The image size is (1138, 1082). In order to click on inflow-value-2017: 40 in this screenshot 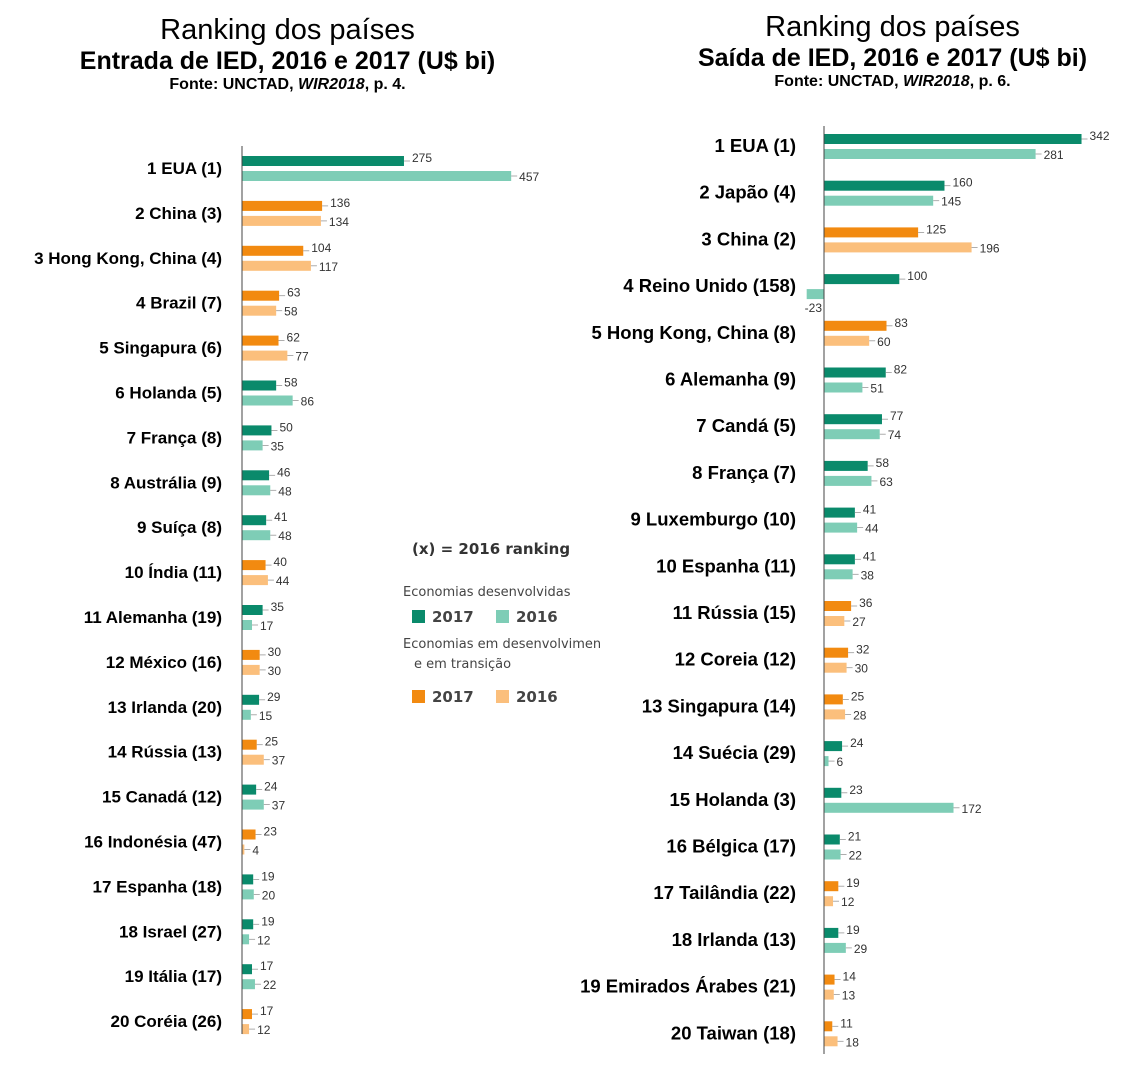, I will do `click(281, 562)`.